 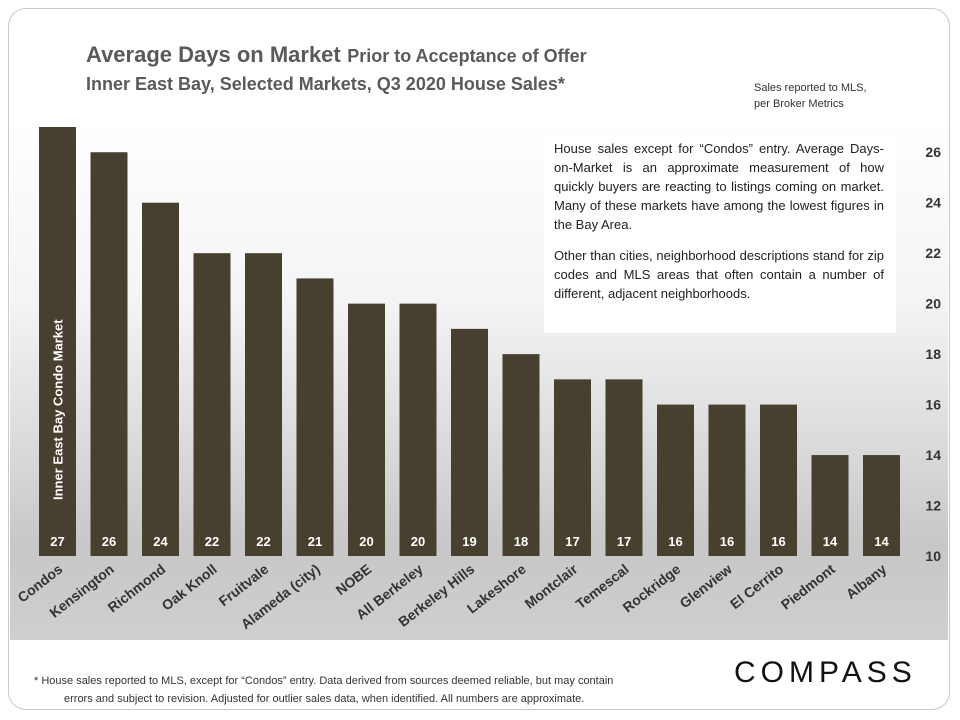 I want to click on bar-value-label: 26, so click(x=109, y=541).